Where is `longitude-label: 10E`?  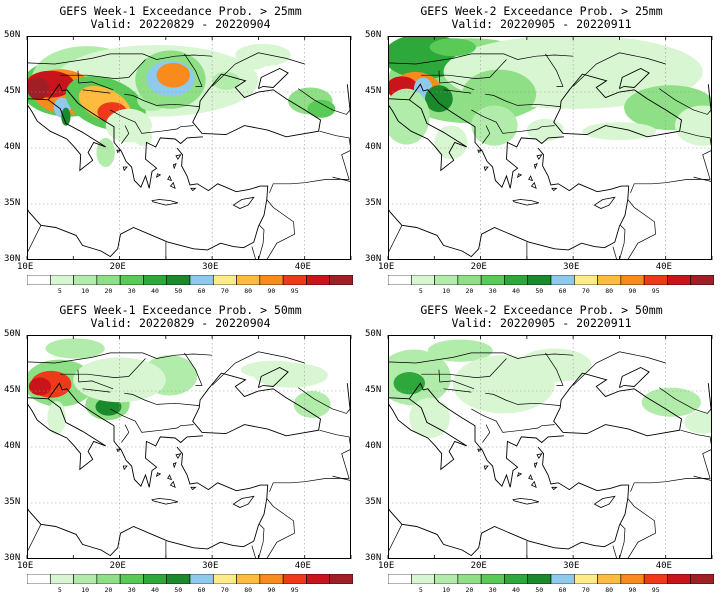 longitude-label: 10E is located at coordinates (386, 566).